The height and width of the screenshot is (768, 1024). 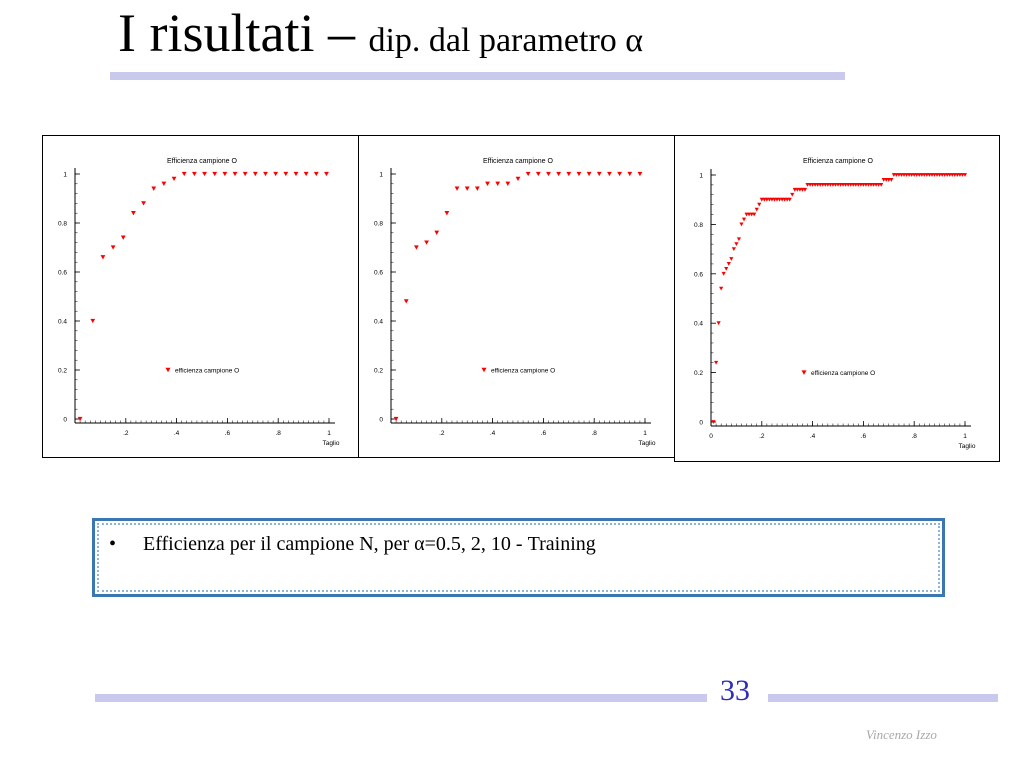 What do you see at coordinates (518, 161) in the screenshot?
I see `chart-title: Efficienza campione O` at bounding box center [518, 161].